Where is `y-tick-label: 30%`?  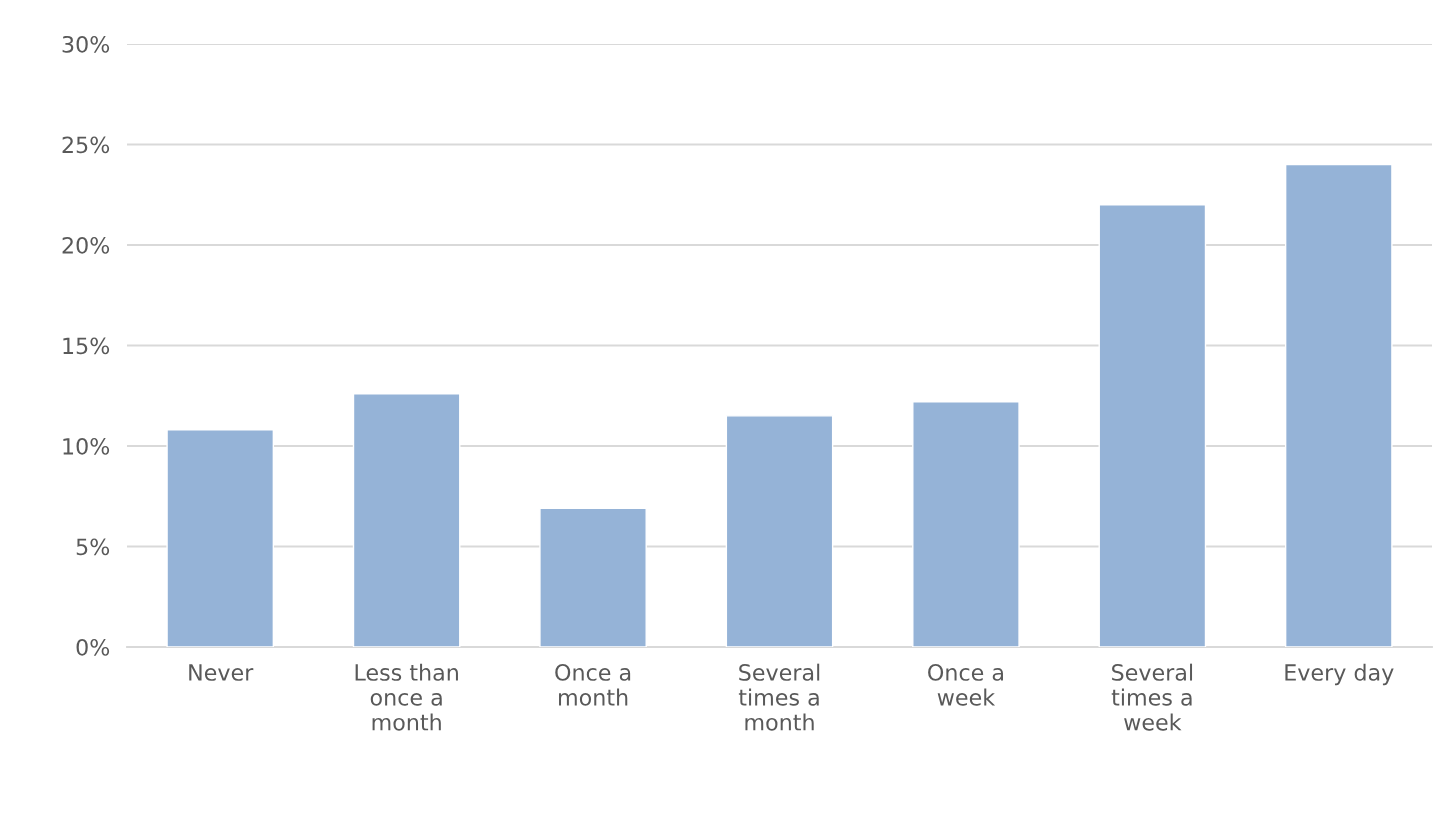
y-tick-label: 30% is located at coordinates (86, 44).